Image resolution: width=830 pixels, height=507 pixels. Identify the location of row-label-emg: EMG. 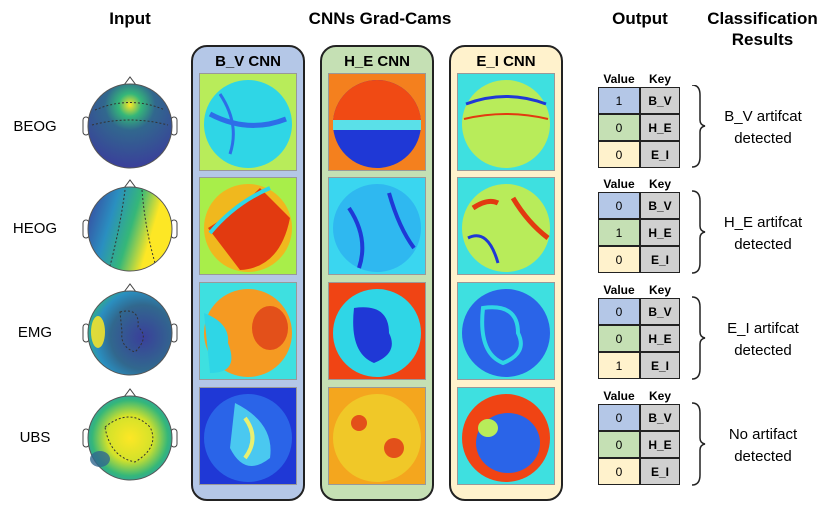
(35, 332).